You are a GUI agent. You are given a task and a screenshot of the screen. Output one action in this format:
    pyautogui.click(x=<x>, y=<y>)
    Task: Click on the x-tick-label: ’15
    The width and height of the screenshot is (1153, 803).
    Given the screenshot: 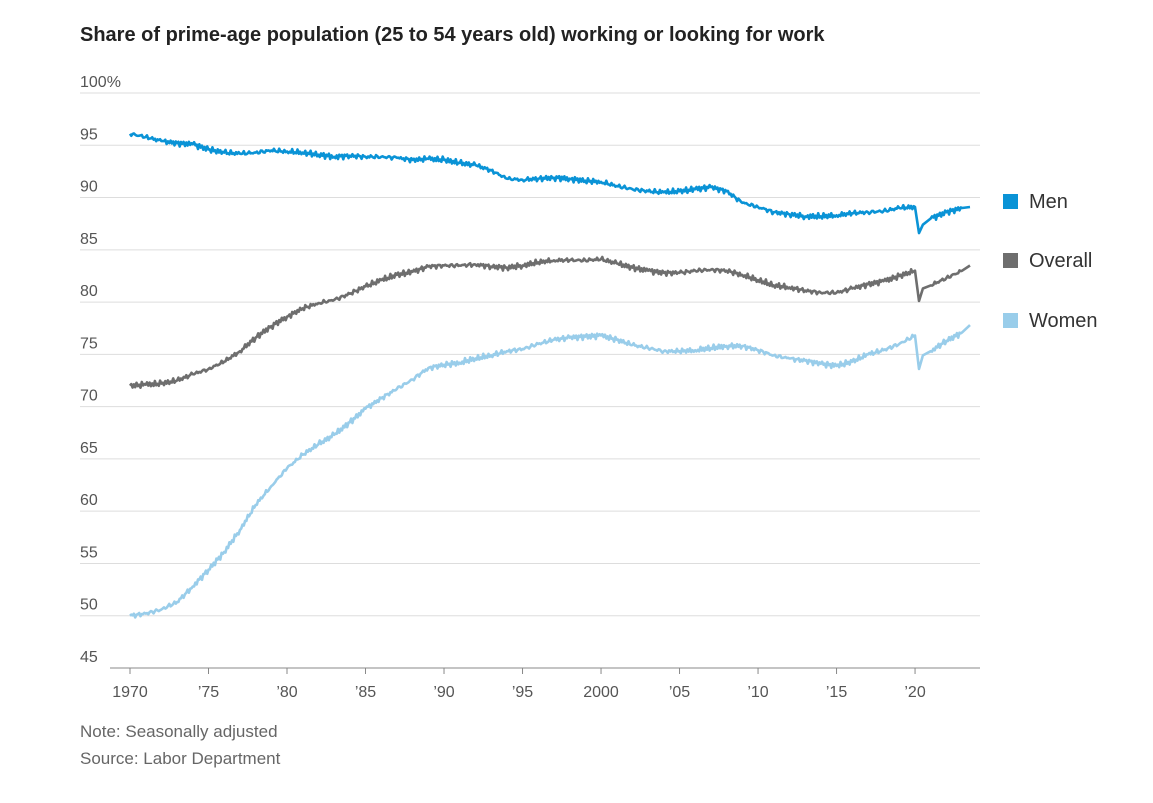 What is the action you would take?
    pyautogui.click(x=836, y=692)
    